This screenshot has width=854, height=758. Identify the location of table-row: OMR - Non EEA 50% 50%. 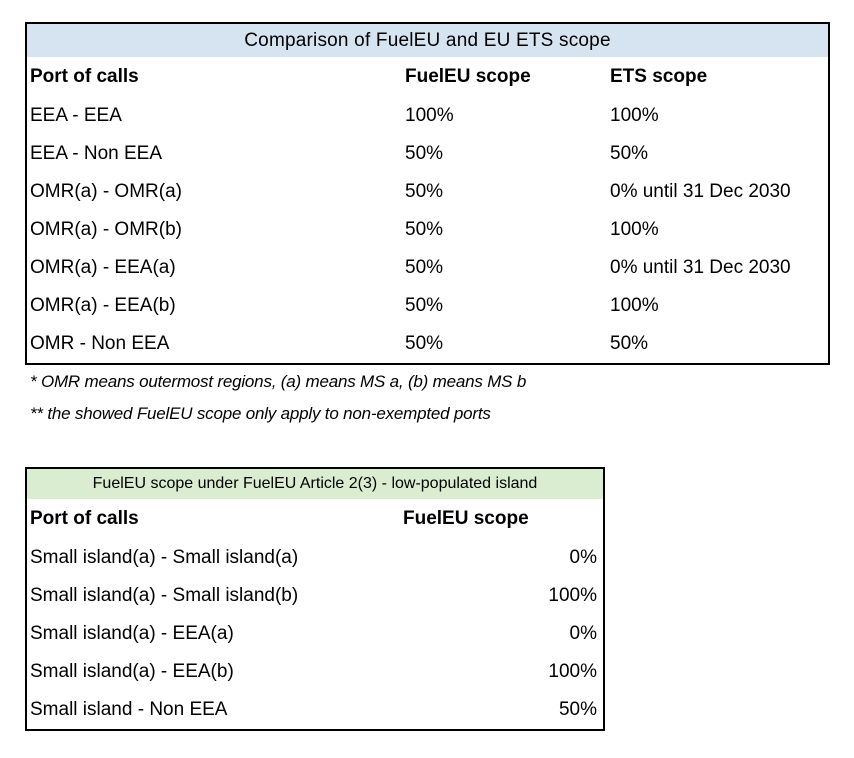
(427, 344).